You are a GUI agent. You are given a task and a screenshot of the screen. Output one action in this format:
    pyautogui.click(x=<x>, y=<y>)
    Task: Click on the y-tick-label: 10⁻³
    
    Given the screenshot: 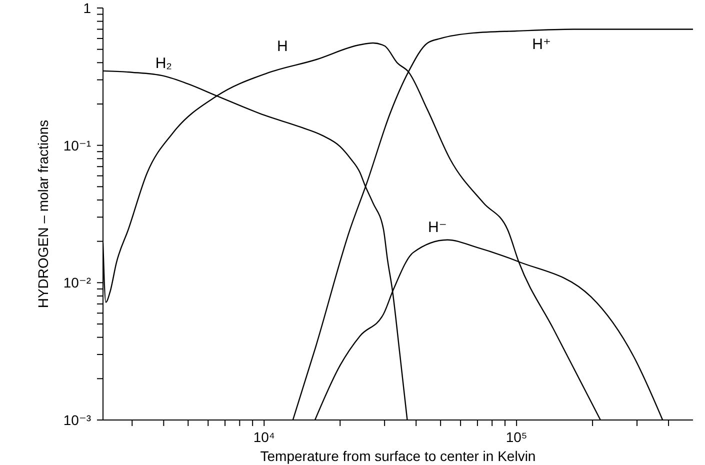 What is the action you would take?
    pyautogui.click(x=77, y=420)
    